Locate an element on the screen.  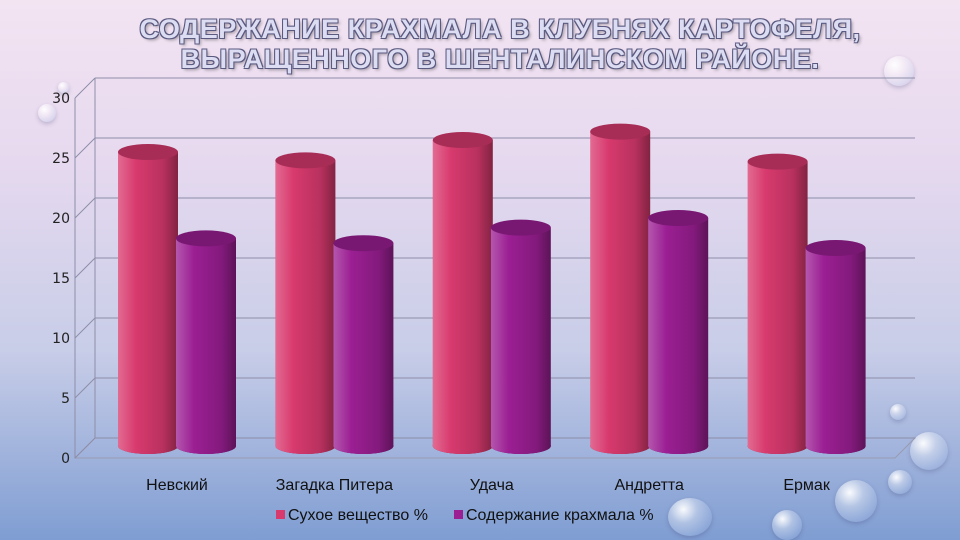
y-tick-label: 20 is located at coordinates (61, 219).